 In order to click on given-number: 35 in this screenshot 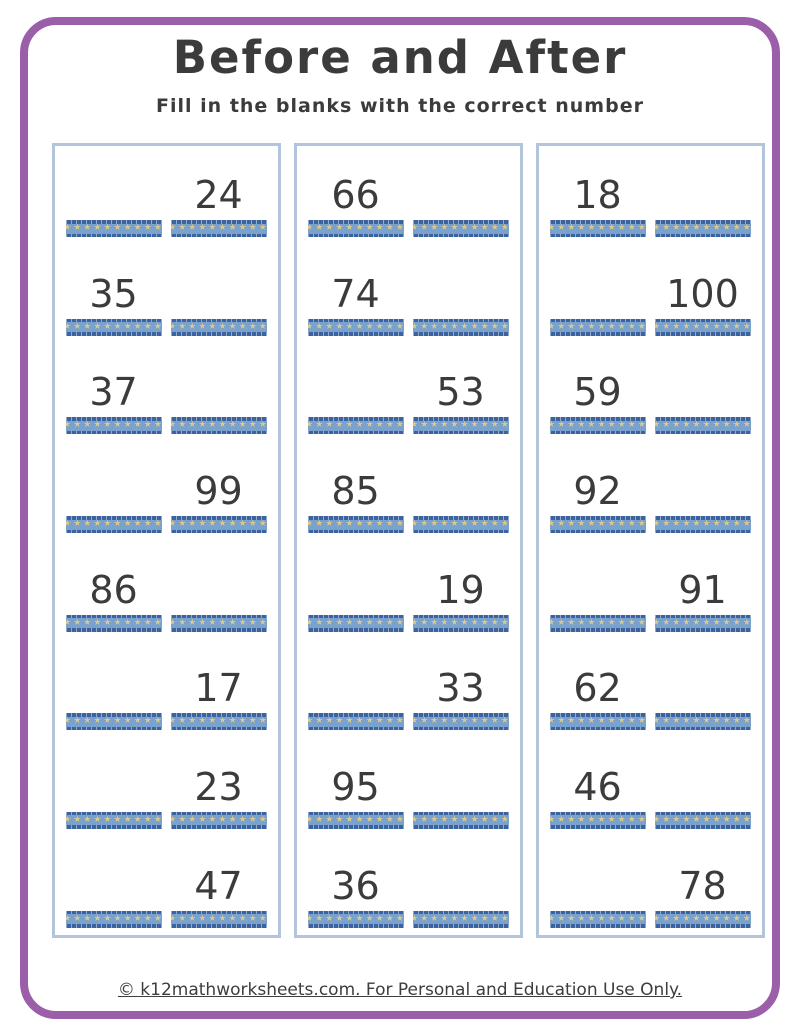, I will do `click(113, 293)`.